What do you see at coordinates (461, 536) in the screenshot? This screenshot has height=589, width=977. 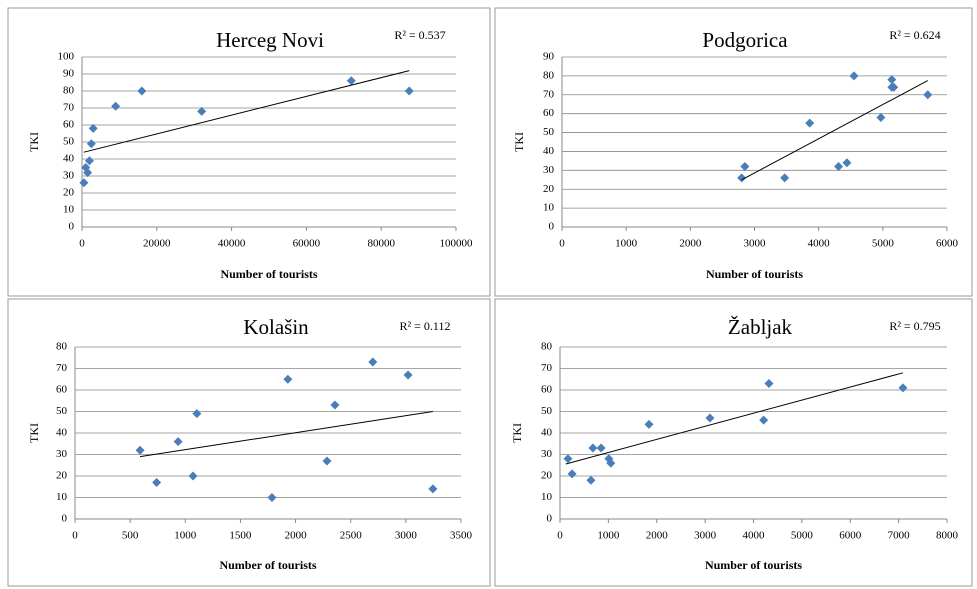 I see `x-tick-label: 3500` at bounding box center [461, 536].